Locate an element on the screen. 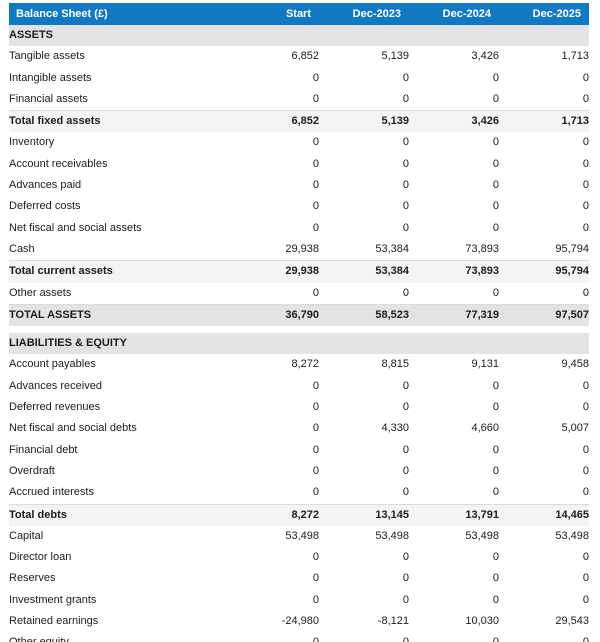 The image size is (600, 642). table-row-director-loan: Director loan 0 0 0 0 is located at coordinates (299, 558).